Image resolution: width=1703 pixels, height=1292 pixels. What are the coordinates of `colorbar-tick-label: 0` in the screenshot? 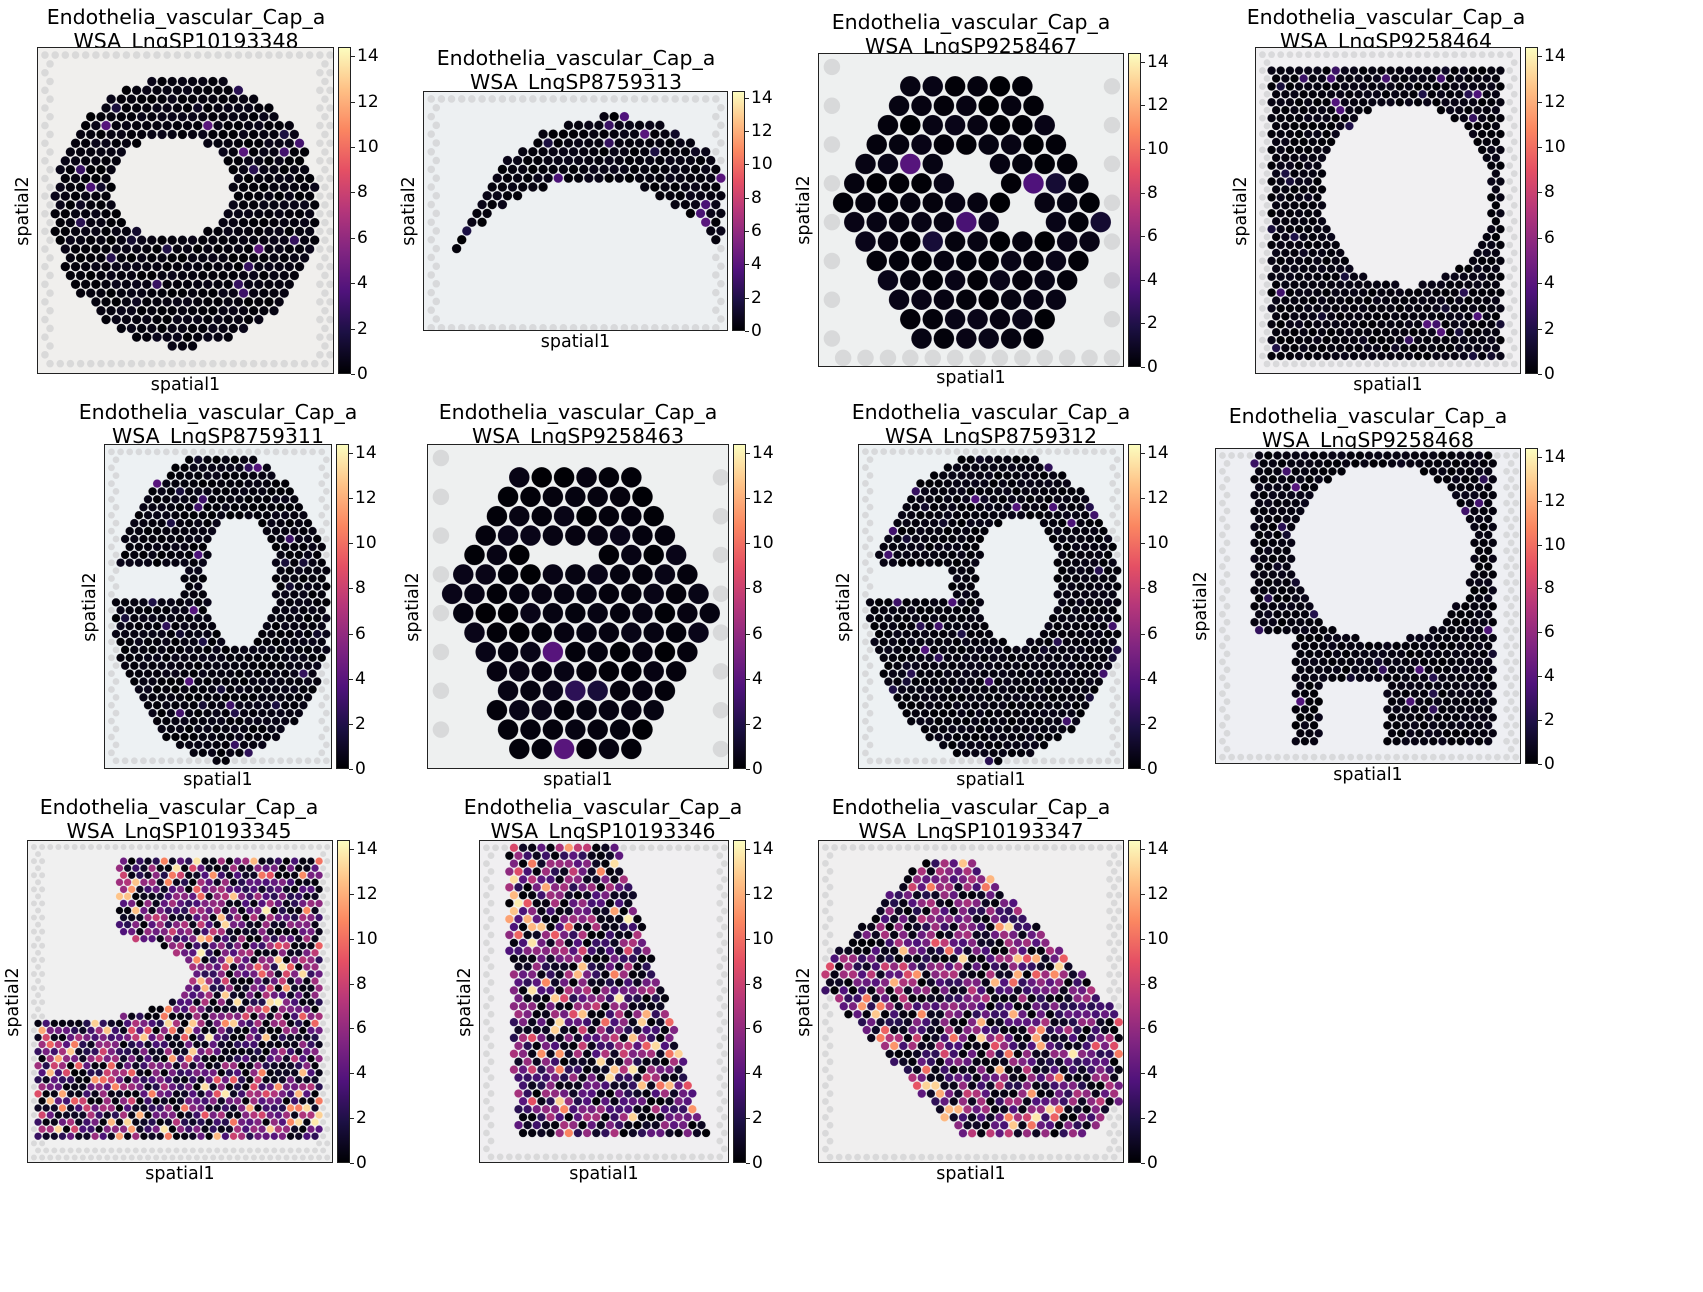 It's located at (757, 769).